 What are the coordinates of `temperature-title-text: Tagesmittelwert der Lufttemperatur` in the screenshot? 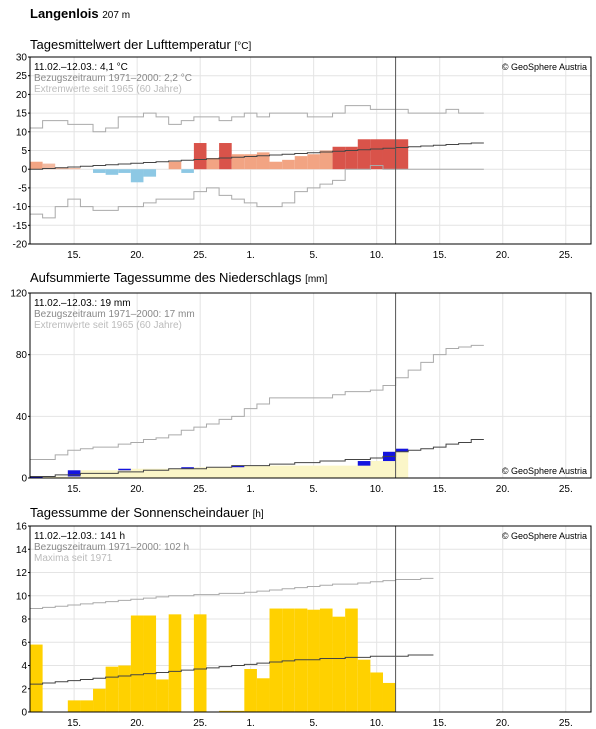 It's located at (130, 44).